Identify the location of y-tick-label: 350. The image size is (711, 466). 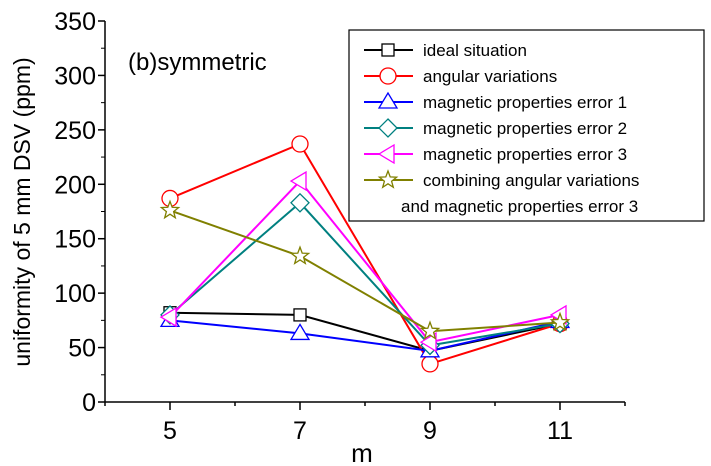
(75, 22).